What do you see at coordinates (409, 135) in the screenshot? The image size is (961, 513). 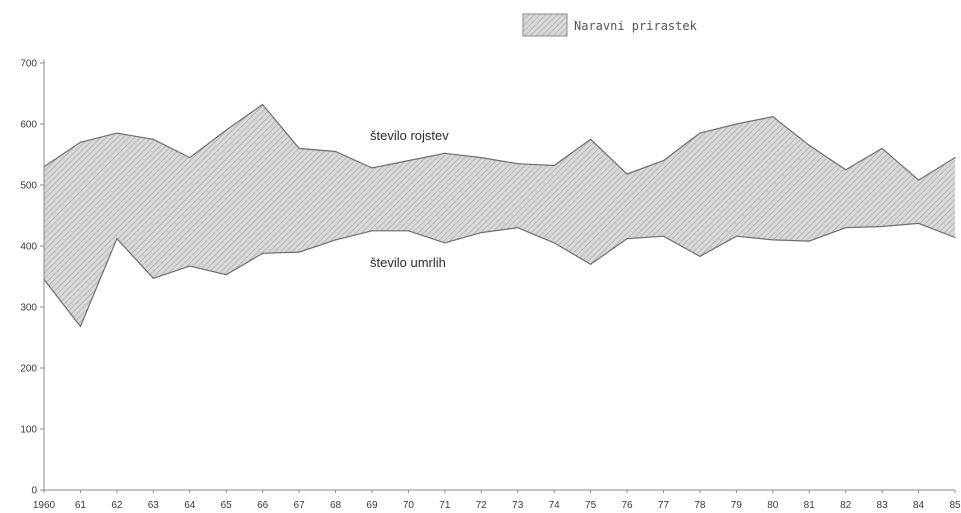 I see `label-births: število rojstev` at bounding box center [409, 135].